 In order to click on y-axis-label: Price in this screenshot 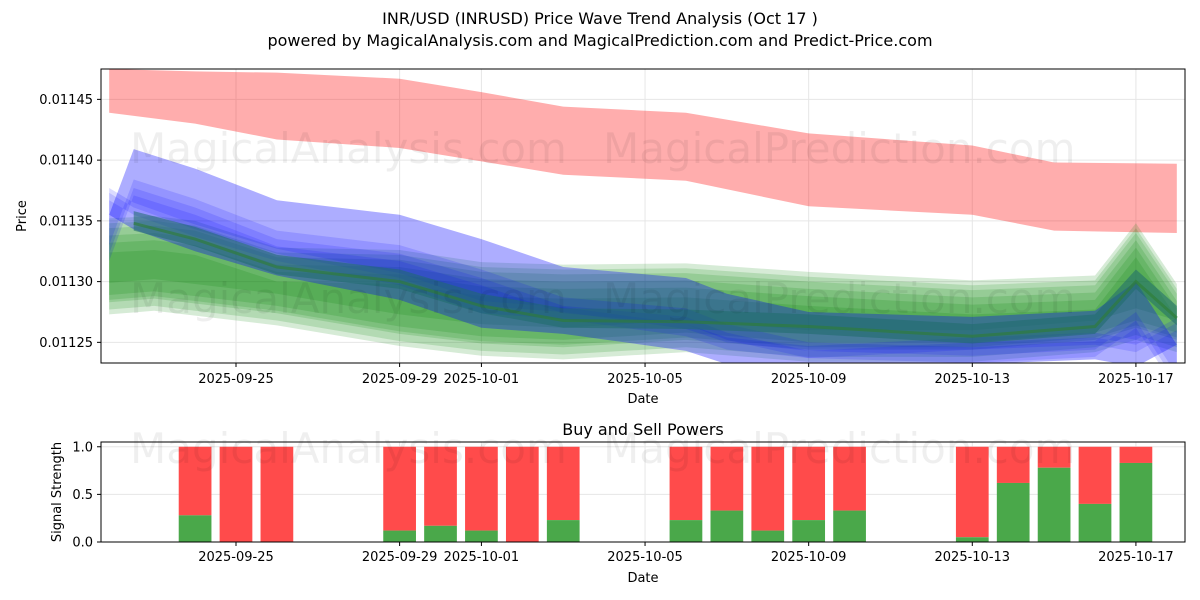, I will do `click(22, 216)`.